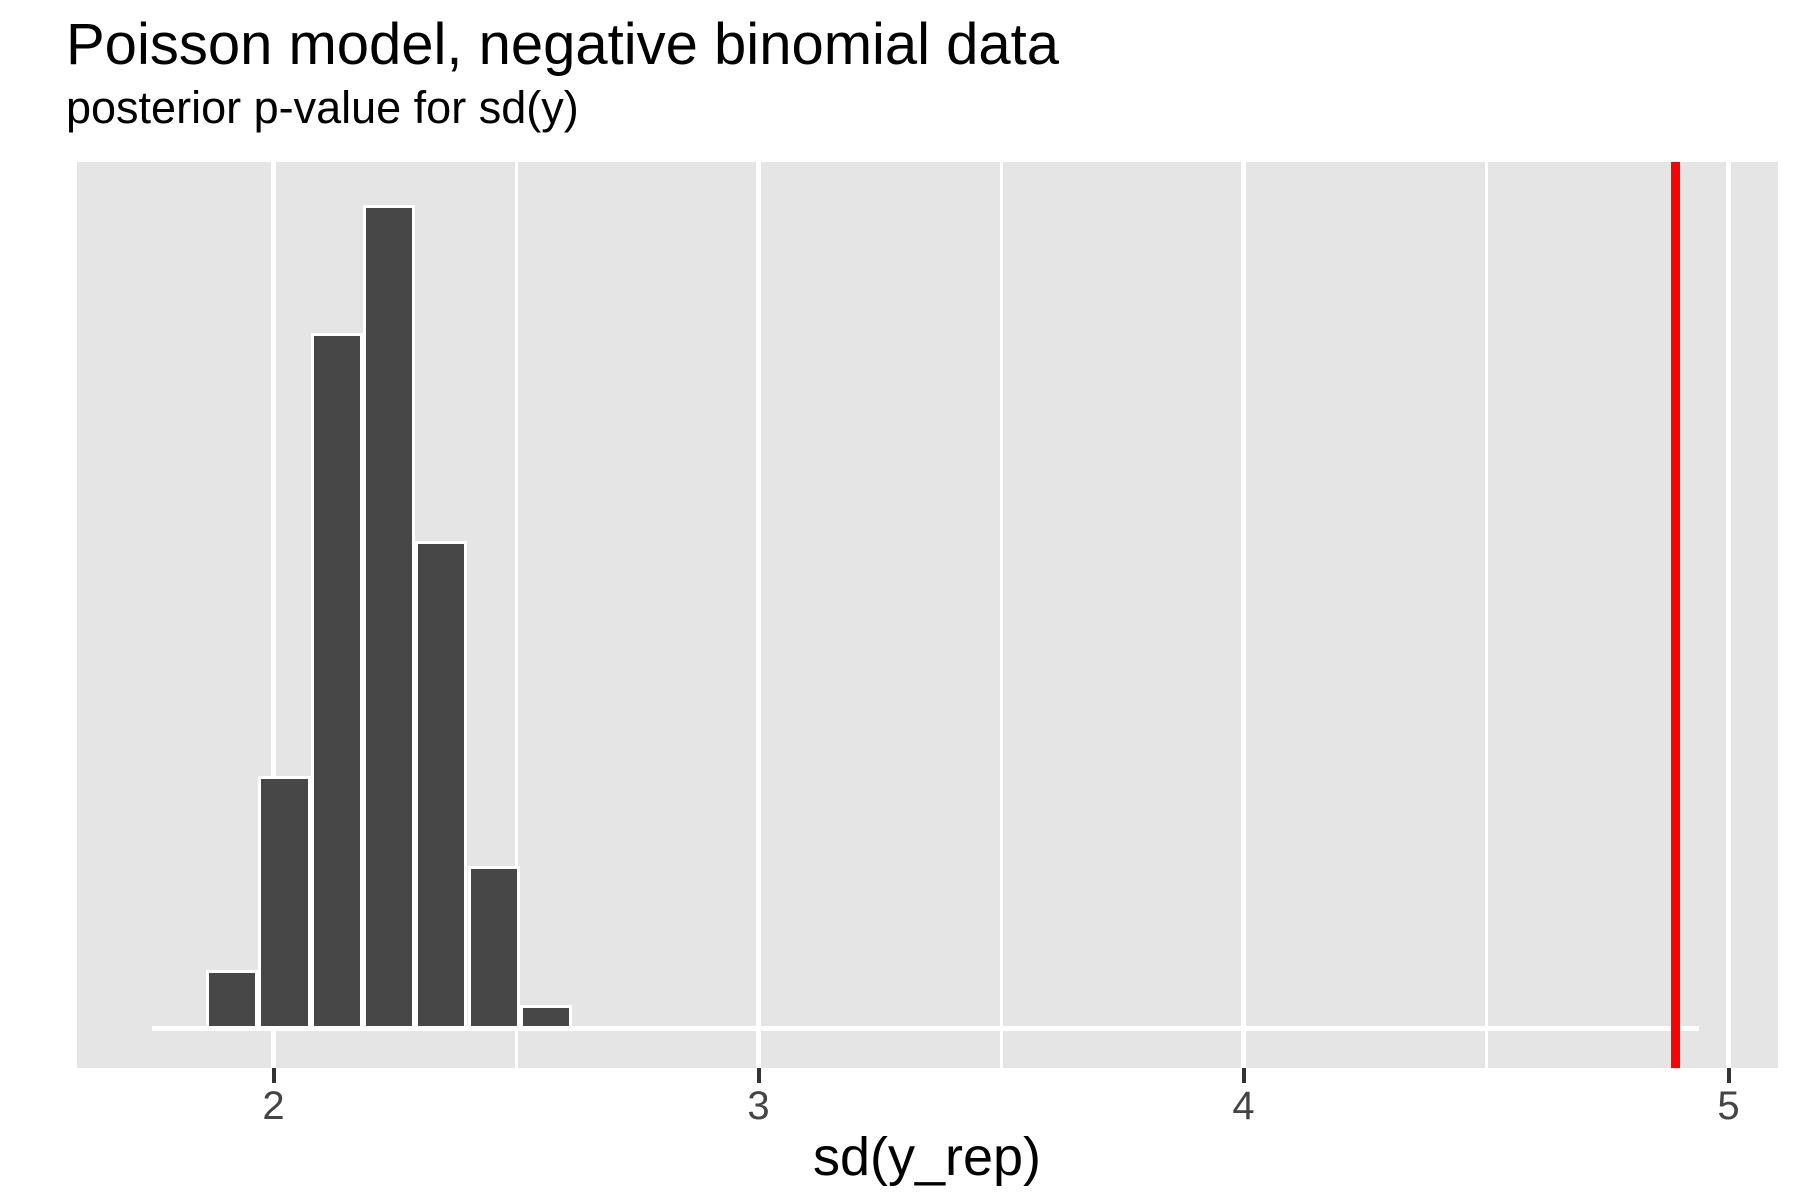 The height and width of the screenshot is (1200, 1800). Describe the element at coordinates (926, 1028) in the screenshot. I see `zero-baseline` at that location.